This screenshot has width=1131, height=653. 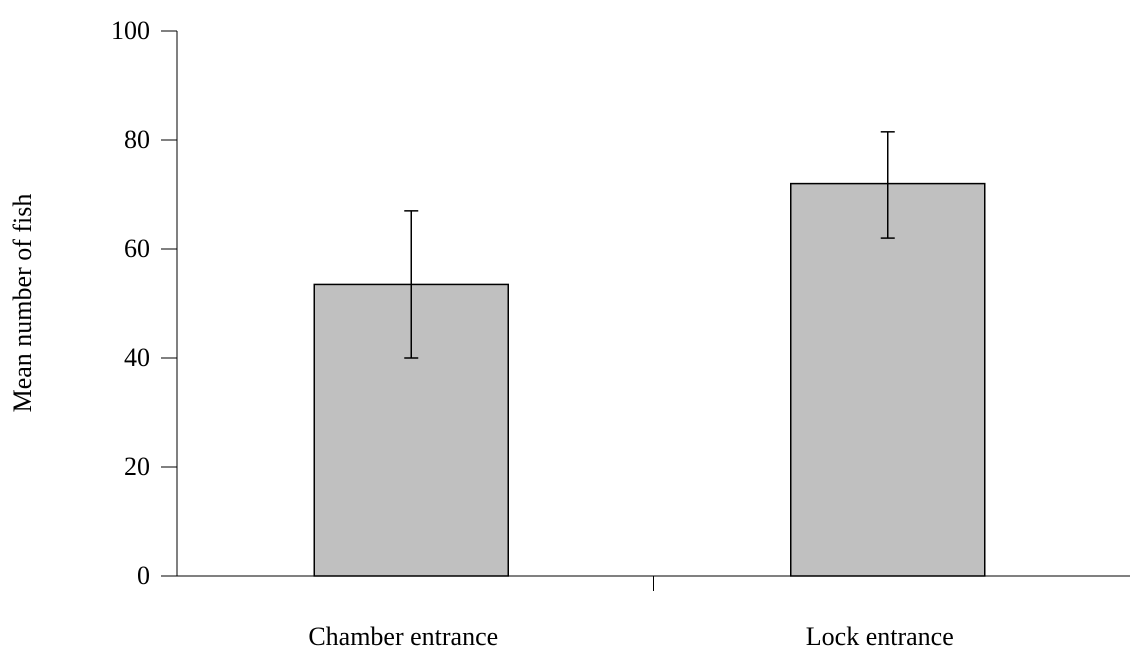 I want to click on y-axis: 0 20 40 60 80 100, so click(x=144, y=303).